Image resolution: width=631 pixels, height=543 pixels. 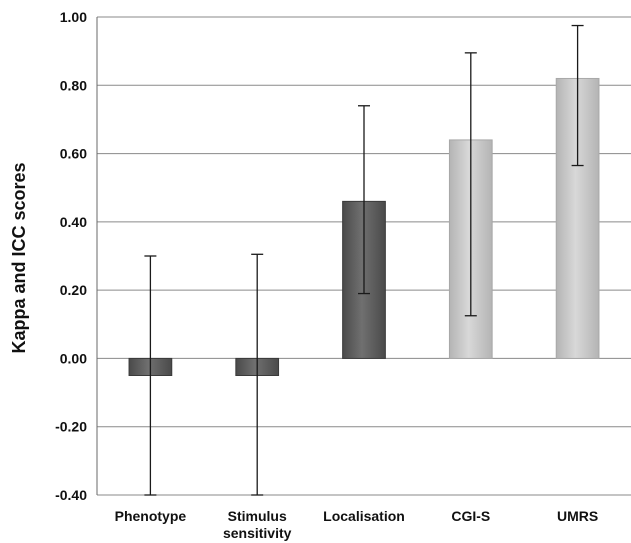 I want to click on y-tick-label: -0.40, so click(x=71, y=495).